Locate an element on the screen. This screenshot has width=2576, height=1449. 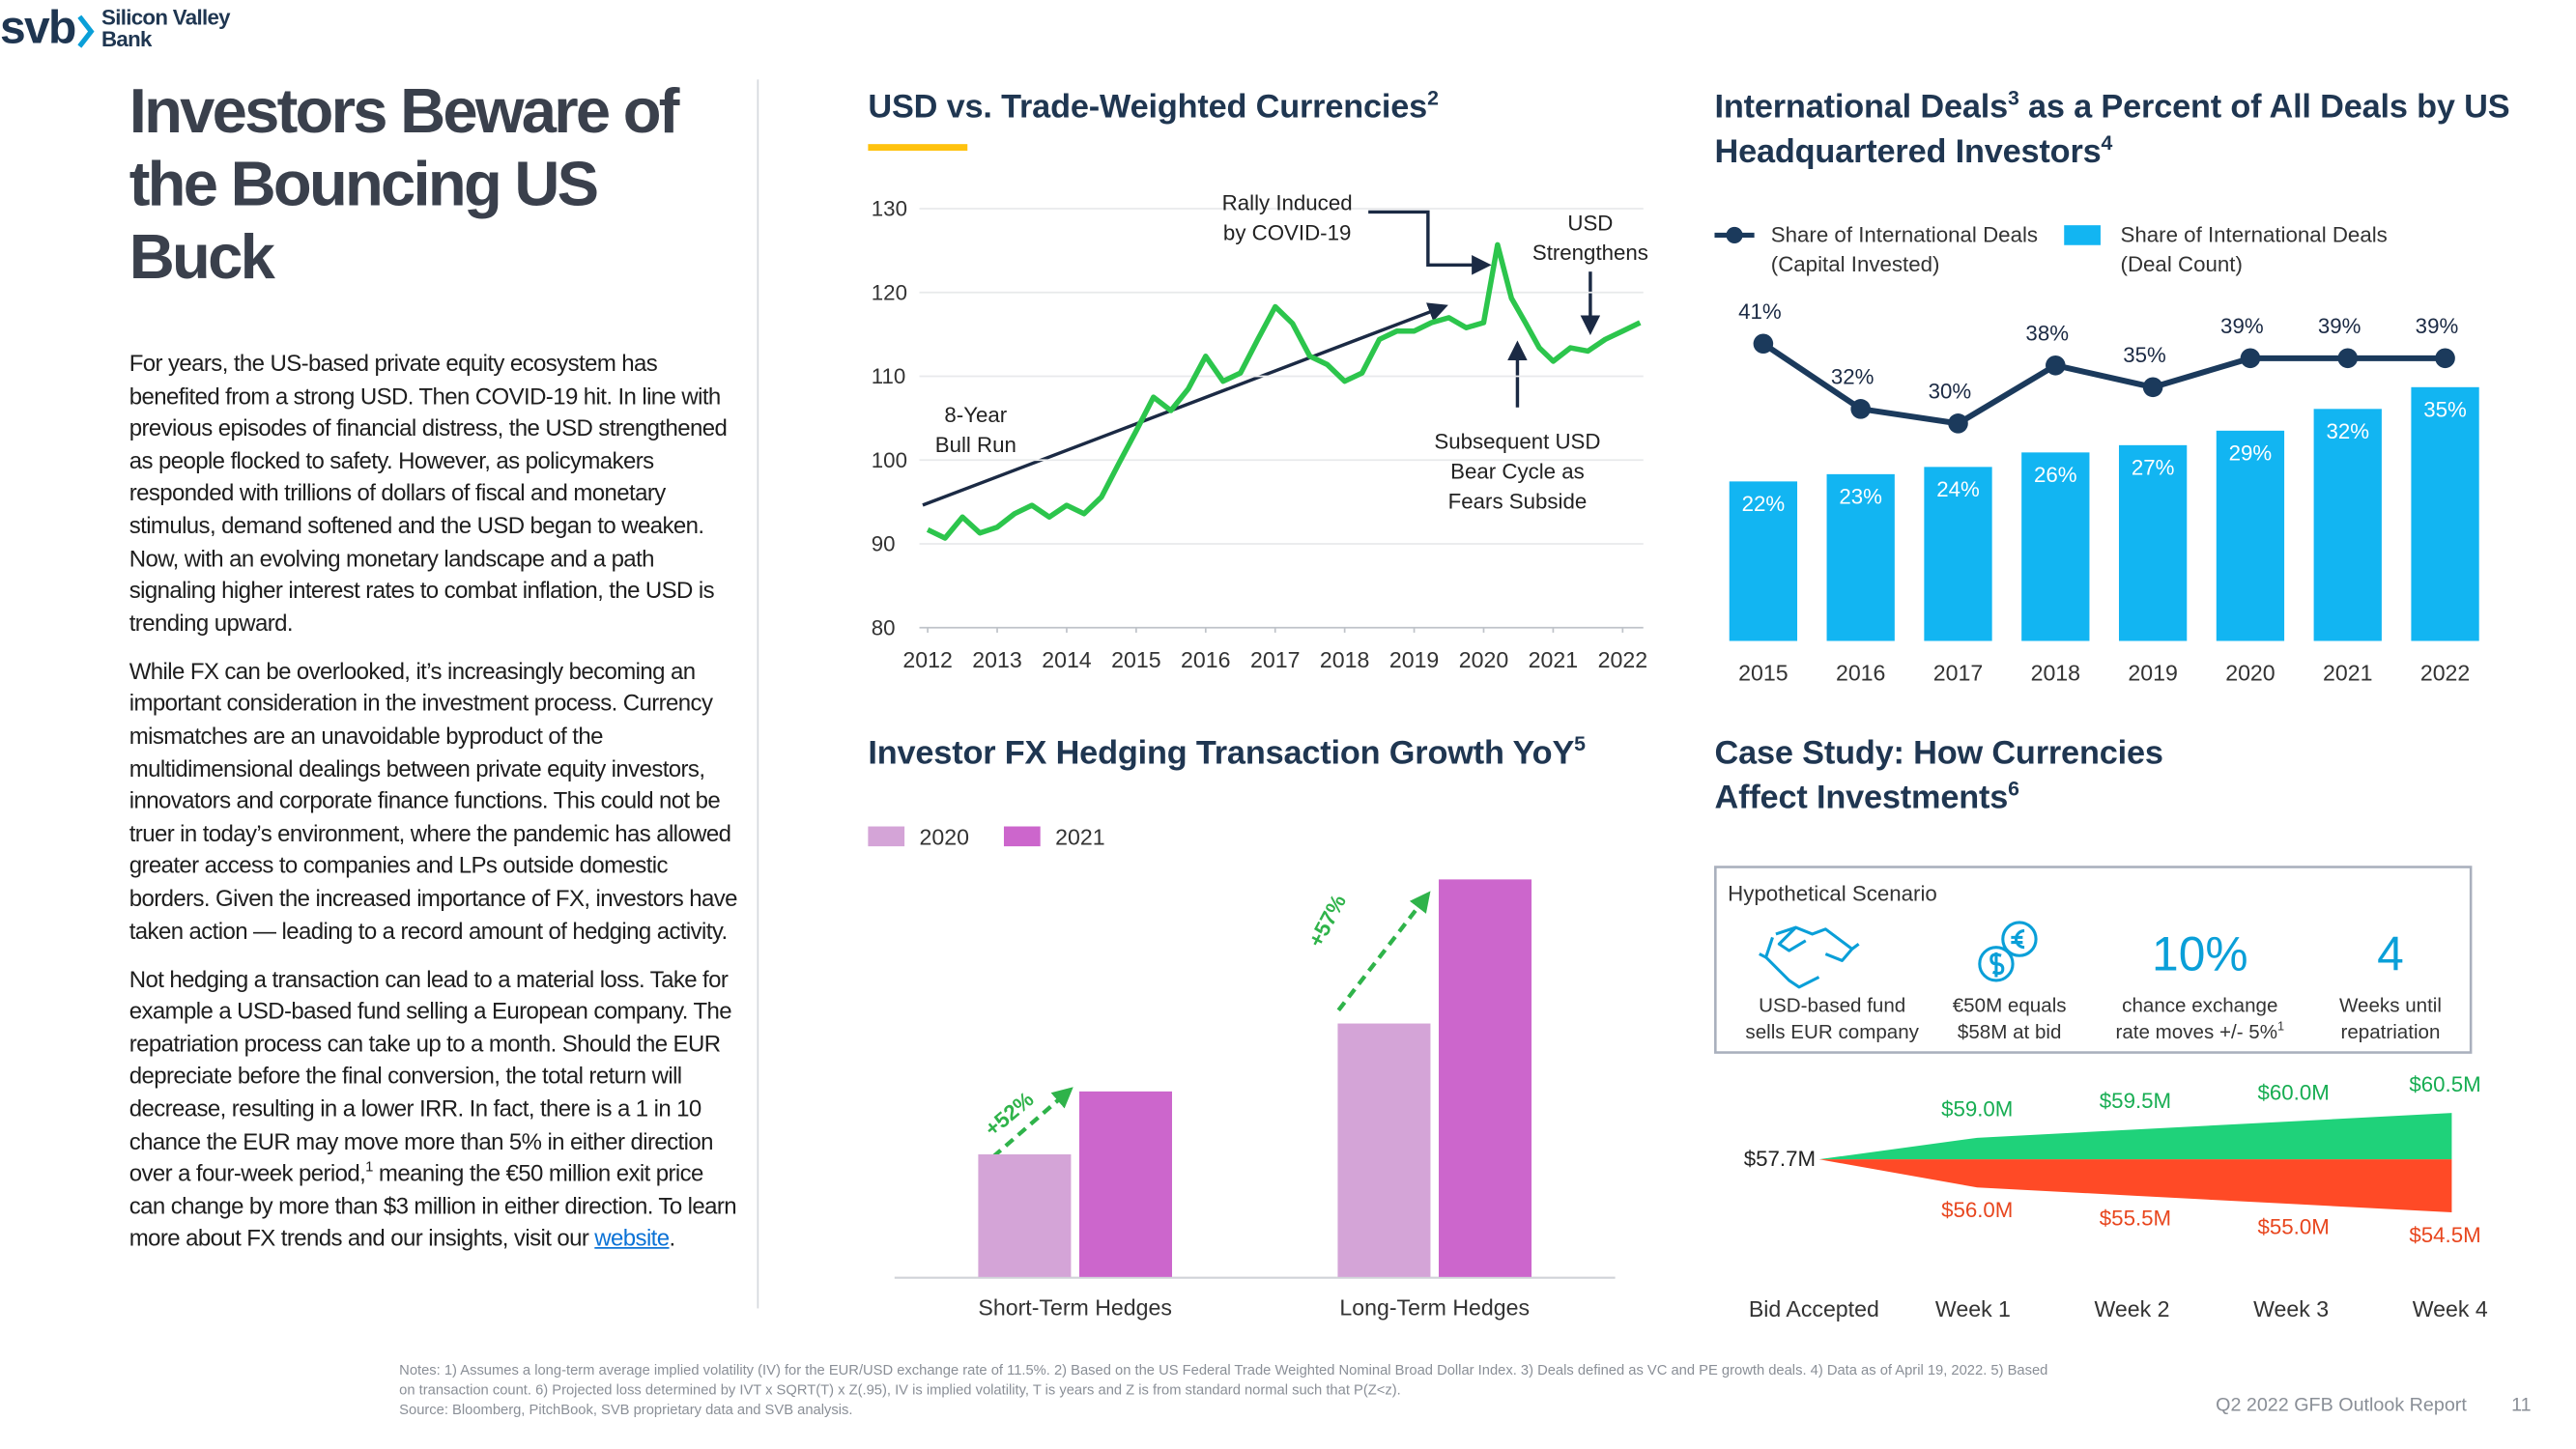
logo-chevron is located at coordinates (87, 31).